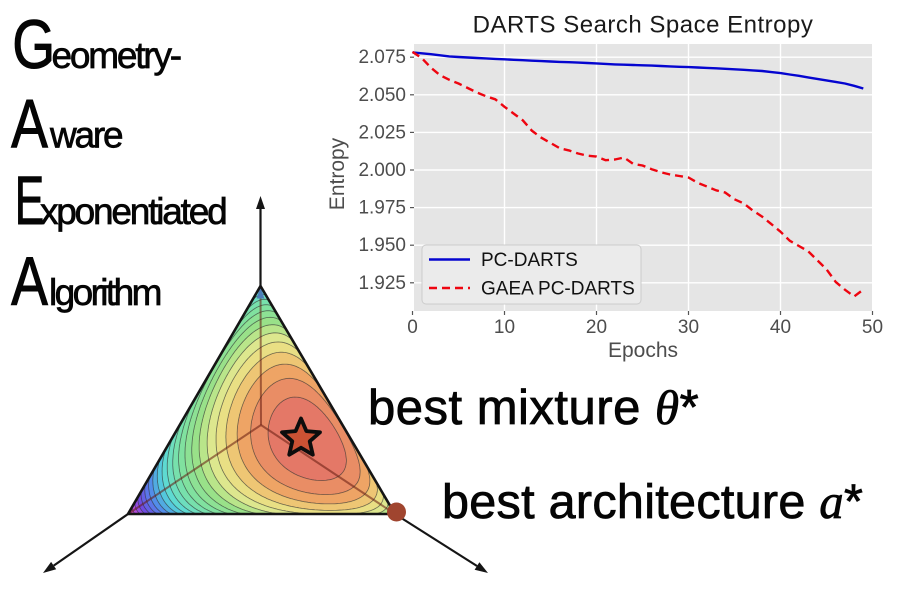  Describe the element at coordinates (872, 327) in the screenshot. I see `svg-text: 50` at that location.